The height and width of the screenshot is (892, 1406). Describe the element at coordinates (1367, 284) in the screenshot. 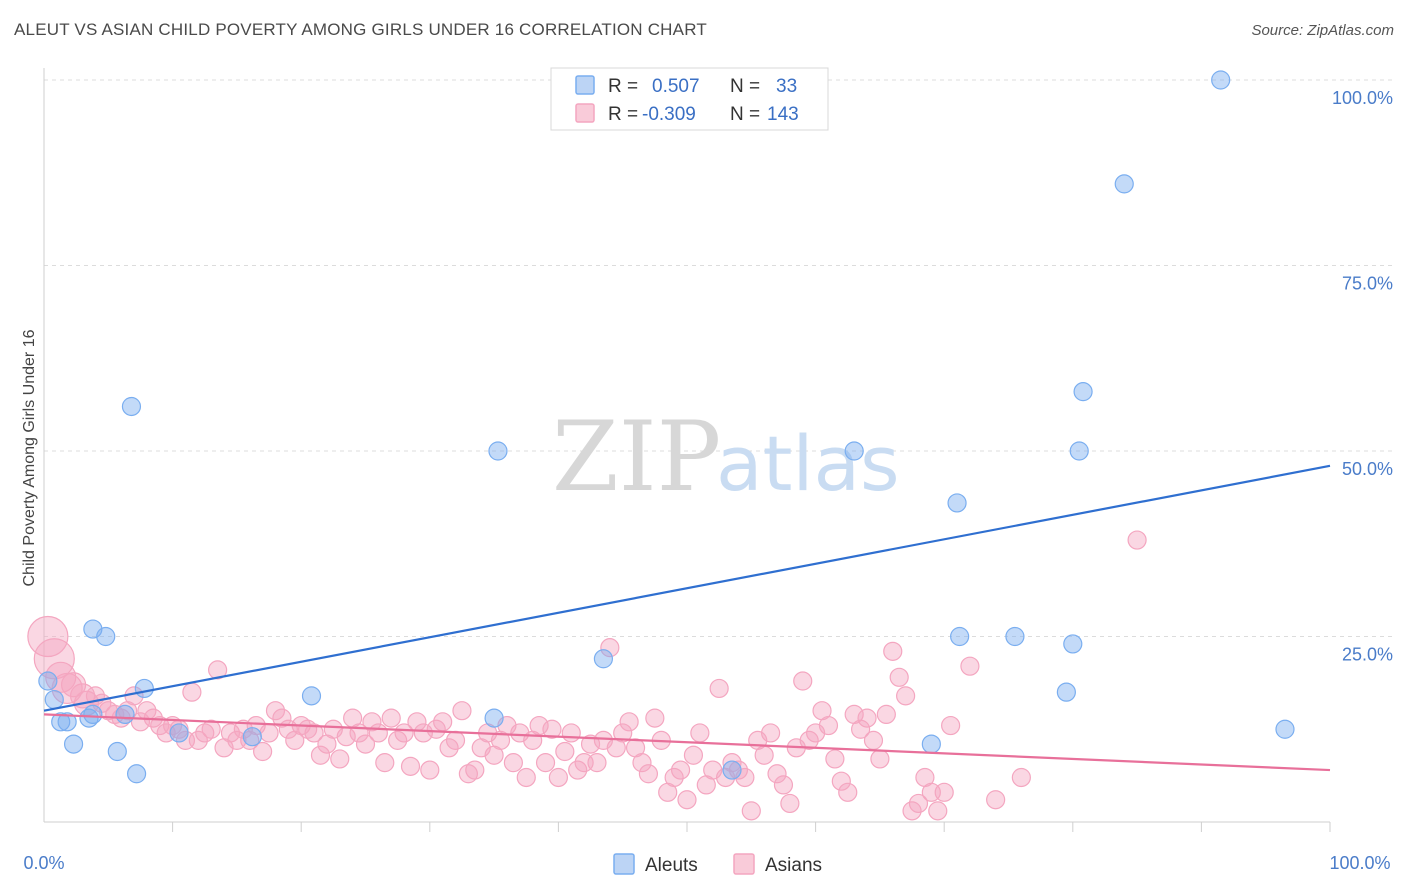

I see `y-tick-label-2: 75.0%` at that location.